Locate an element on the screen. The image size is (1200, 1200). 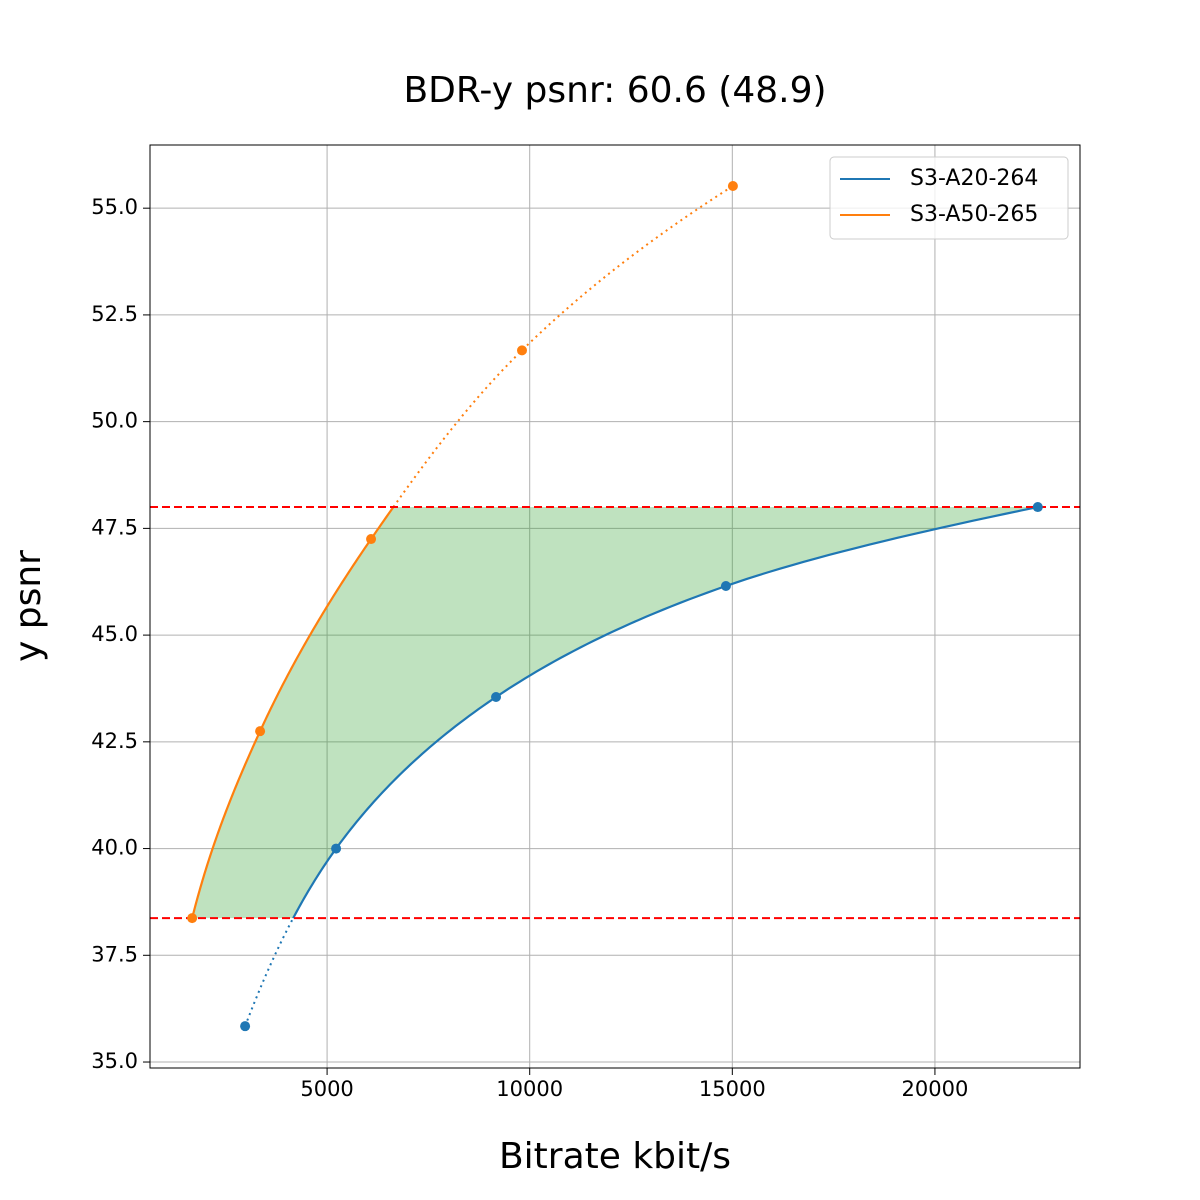
x-axis-label: Bitrate kbit/s is located at coordinates (615, 1156).